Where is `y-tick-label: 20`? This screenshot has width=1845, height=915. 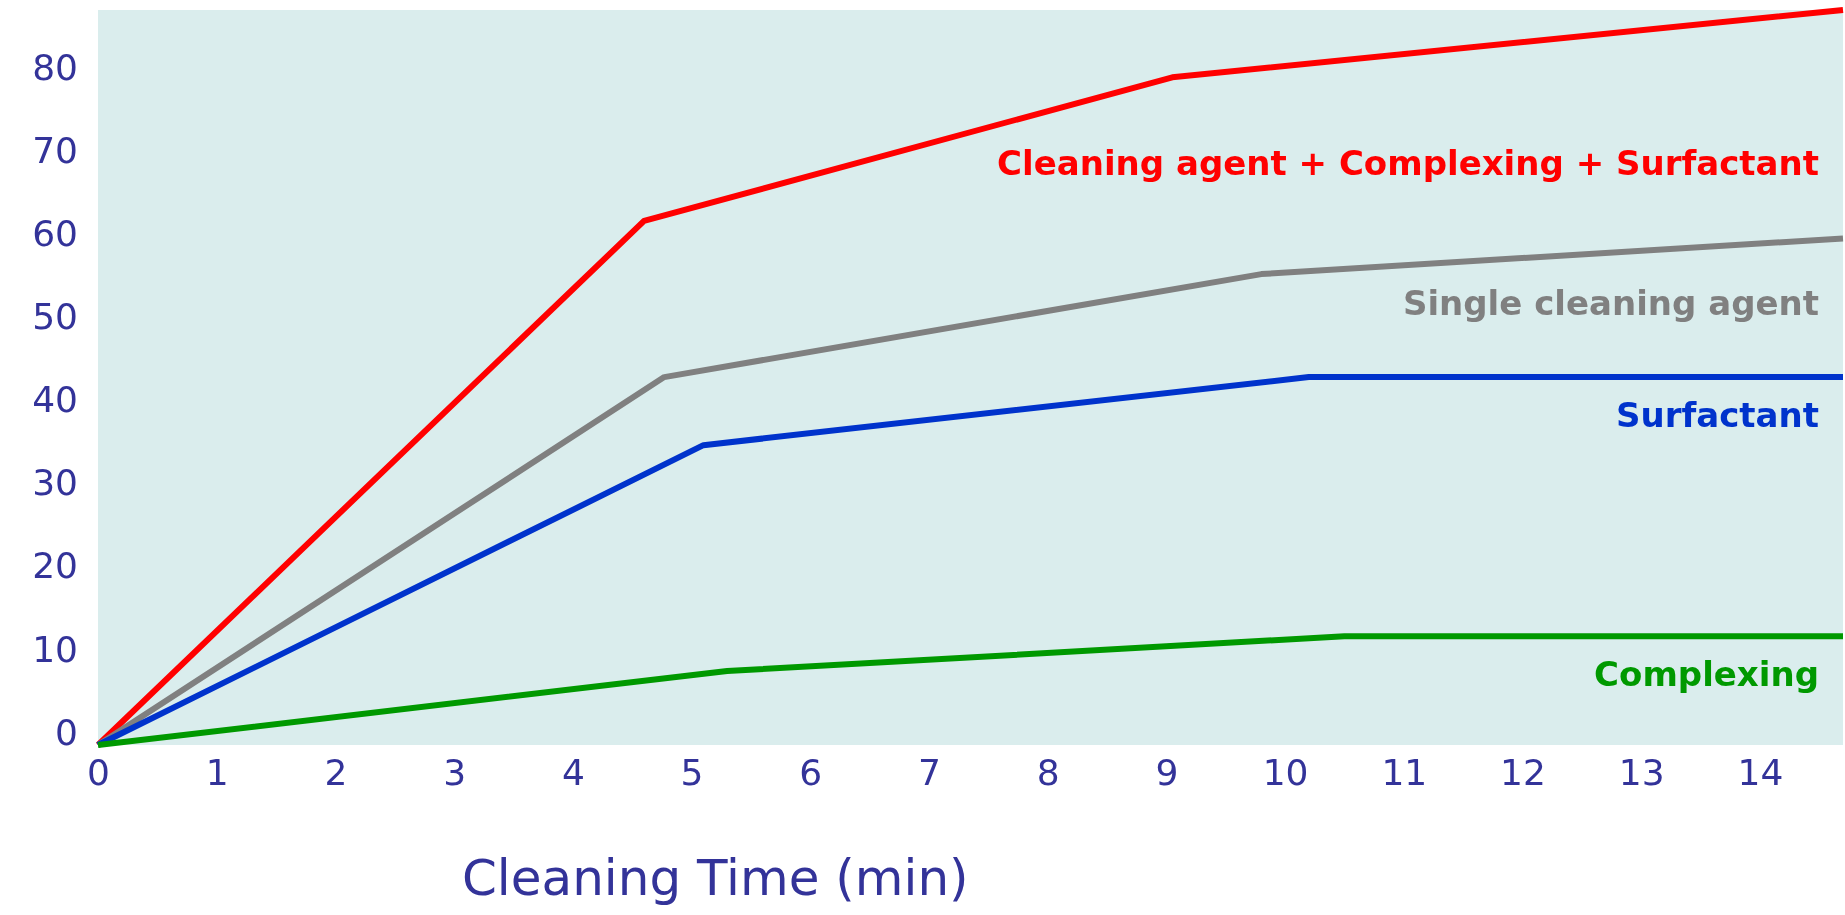
y-tick-label: 20 is located at coordinates (55, 566).